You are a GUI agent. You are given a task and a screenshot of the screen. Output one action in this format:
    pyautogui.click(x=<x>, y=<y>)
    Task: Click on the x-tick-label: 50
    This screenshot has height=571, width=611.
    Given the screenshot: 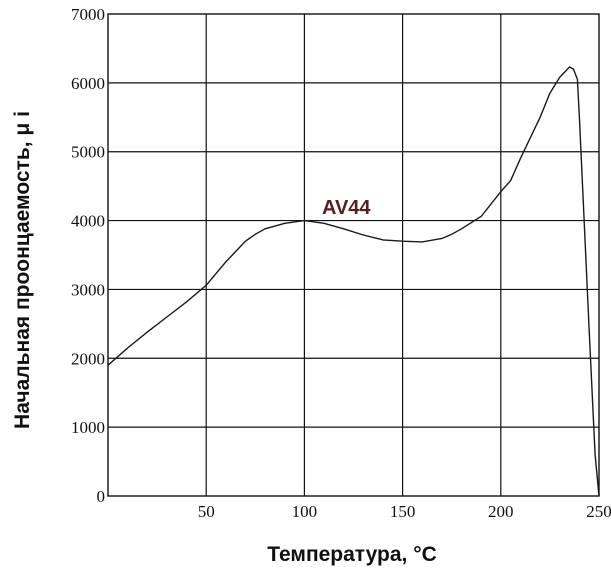 What is the action you would take?
    pyautogui.click(x=206, y=511)
    